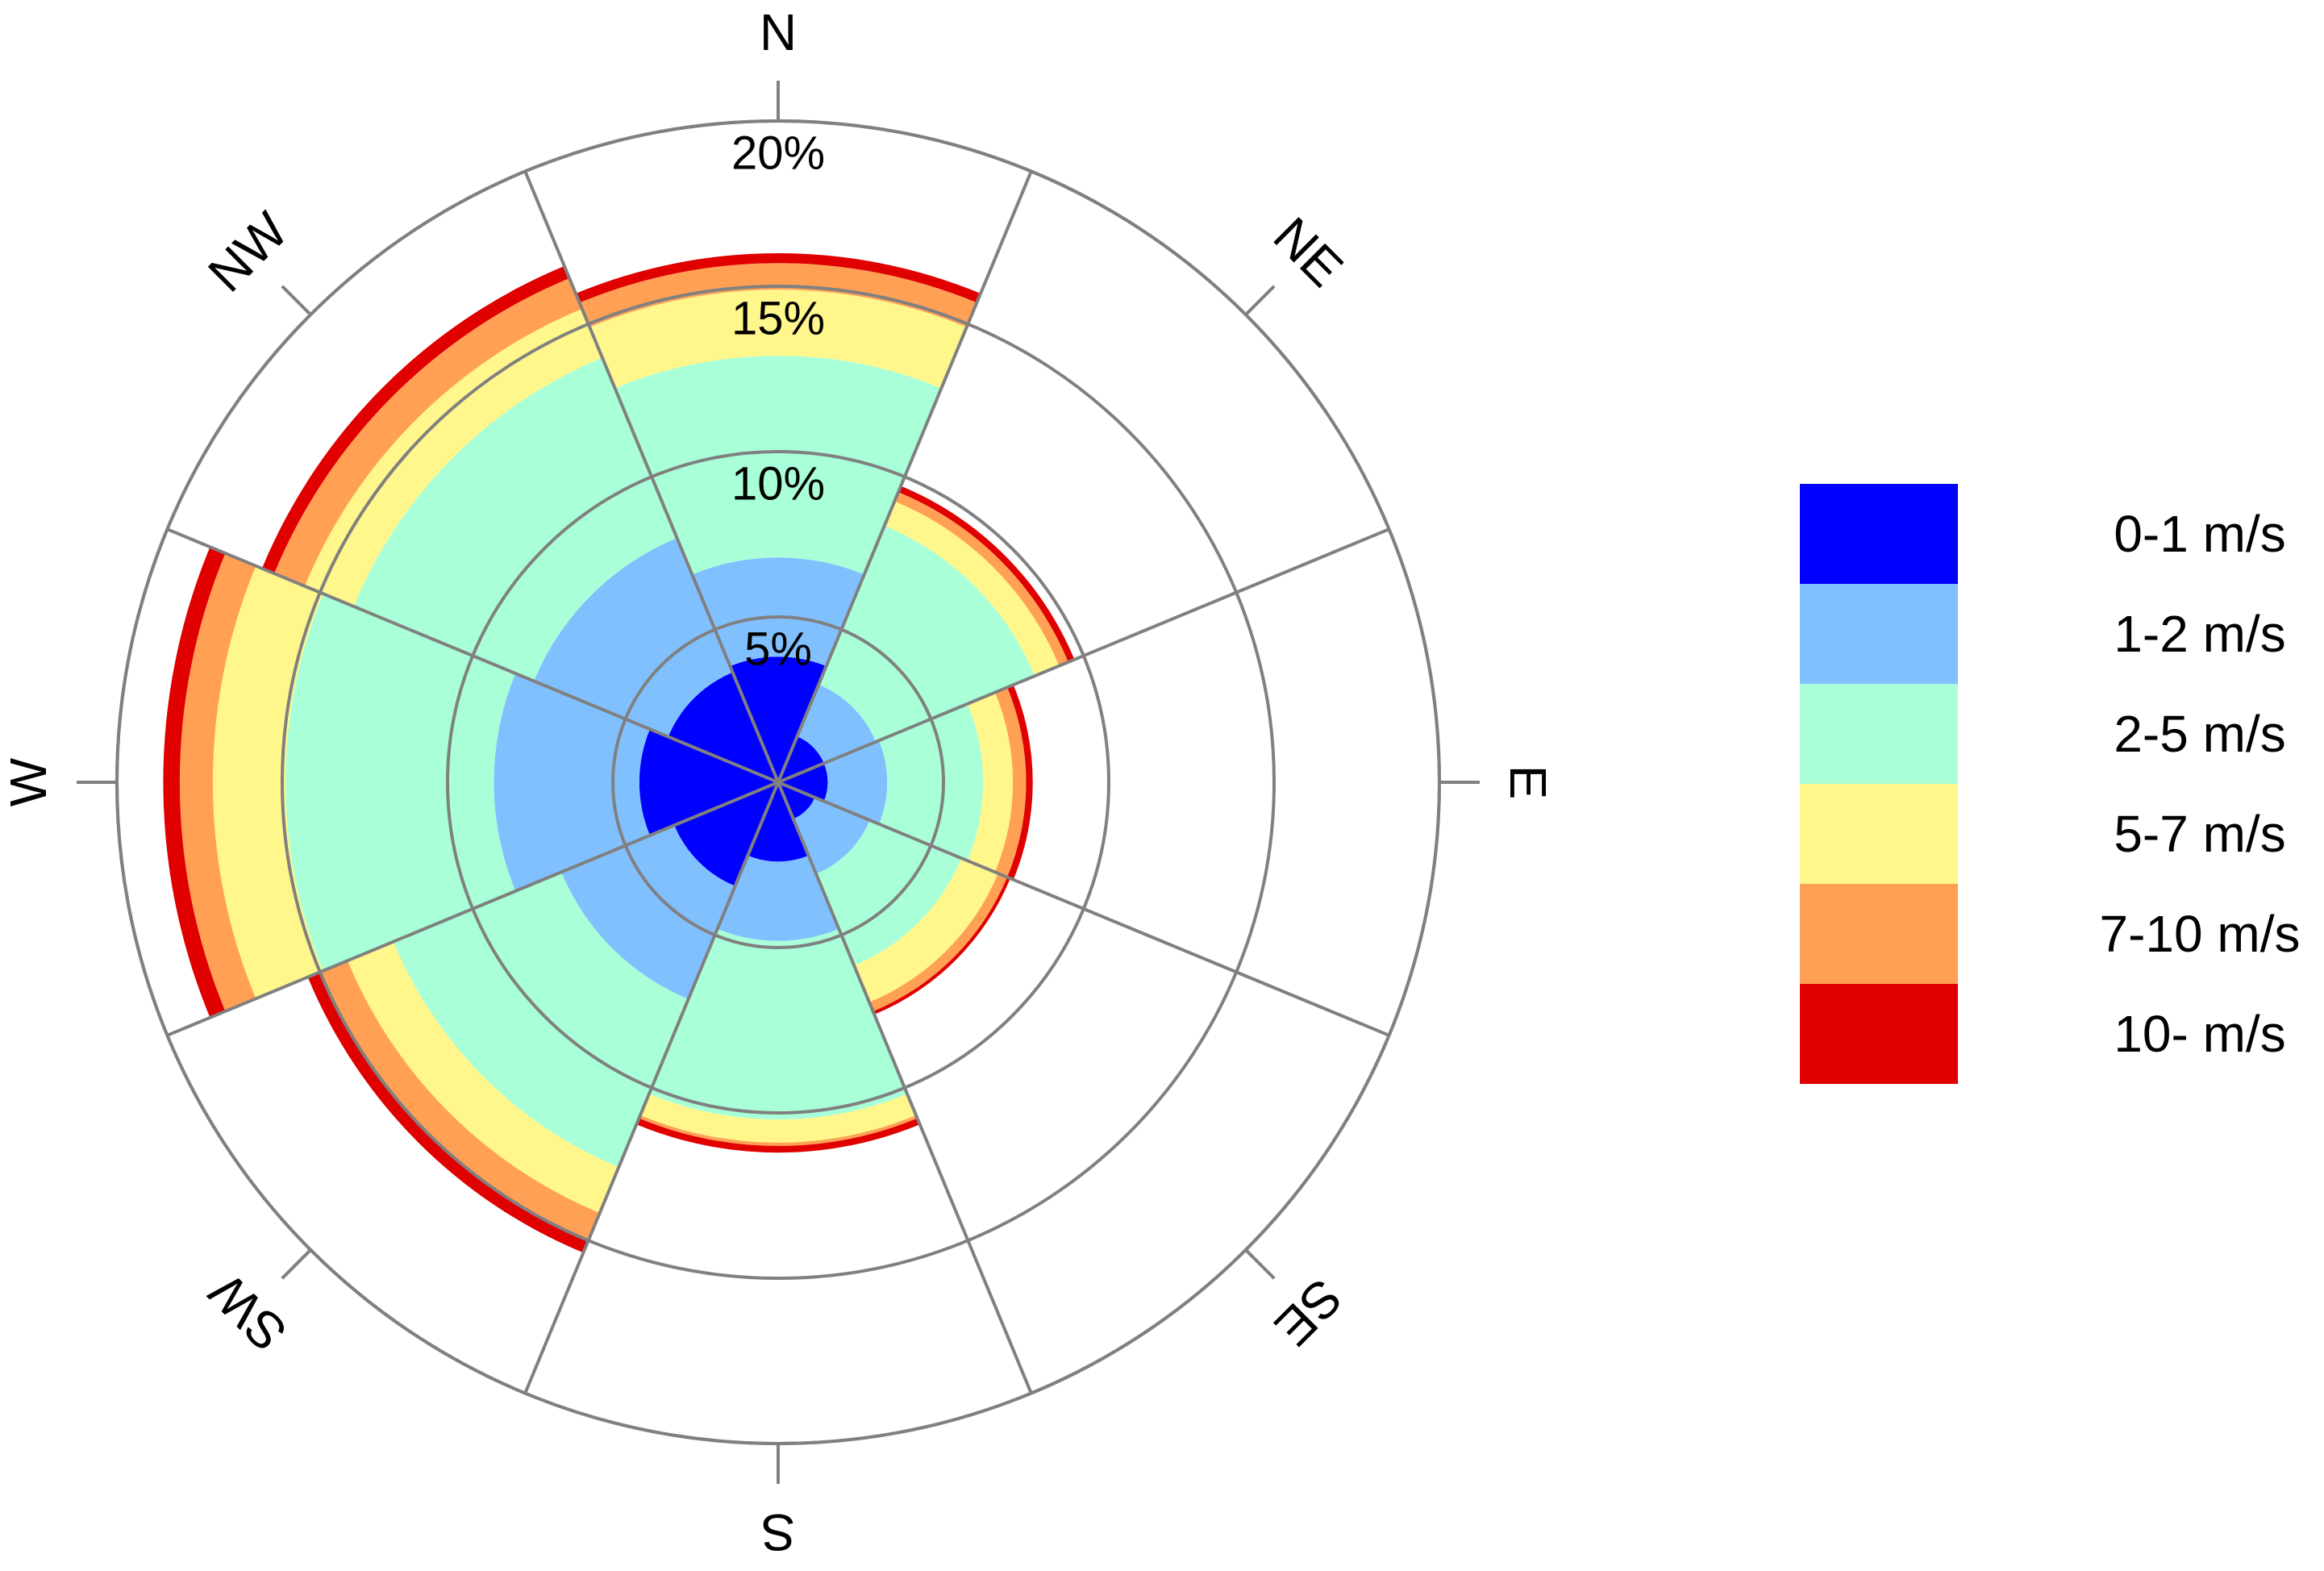  I want to click on legend-label-6: 10- m/s, so click(2199, 1034).